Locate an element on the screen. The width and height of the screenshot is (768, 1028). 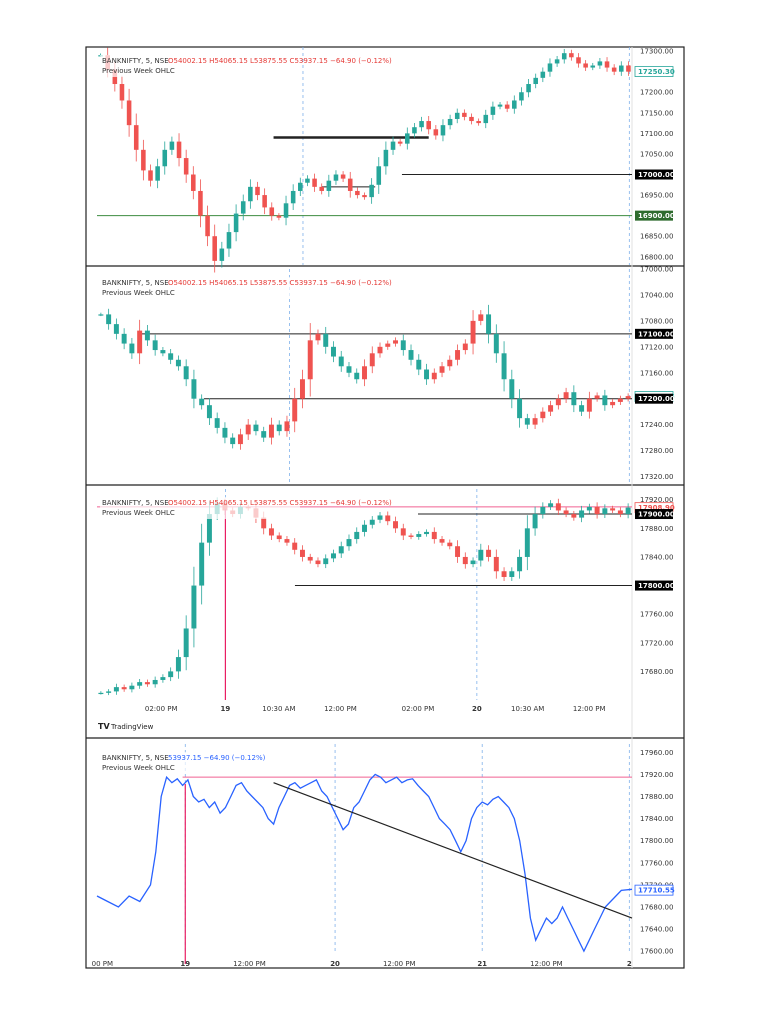
x-tick-label: 19 is located at coordinates (185, 964).